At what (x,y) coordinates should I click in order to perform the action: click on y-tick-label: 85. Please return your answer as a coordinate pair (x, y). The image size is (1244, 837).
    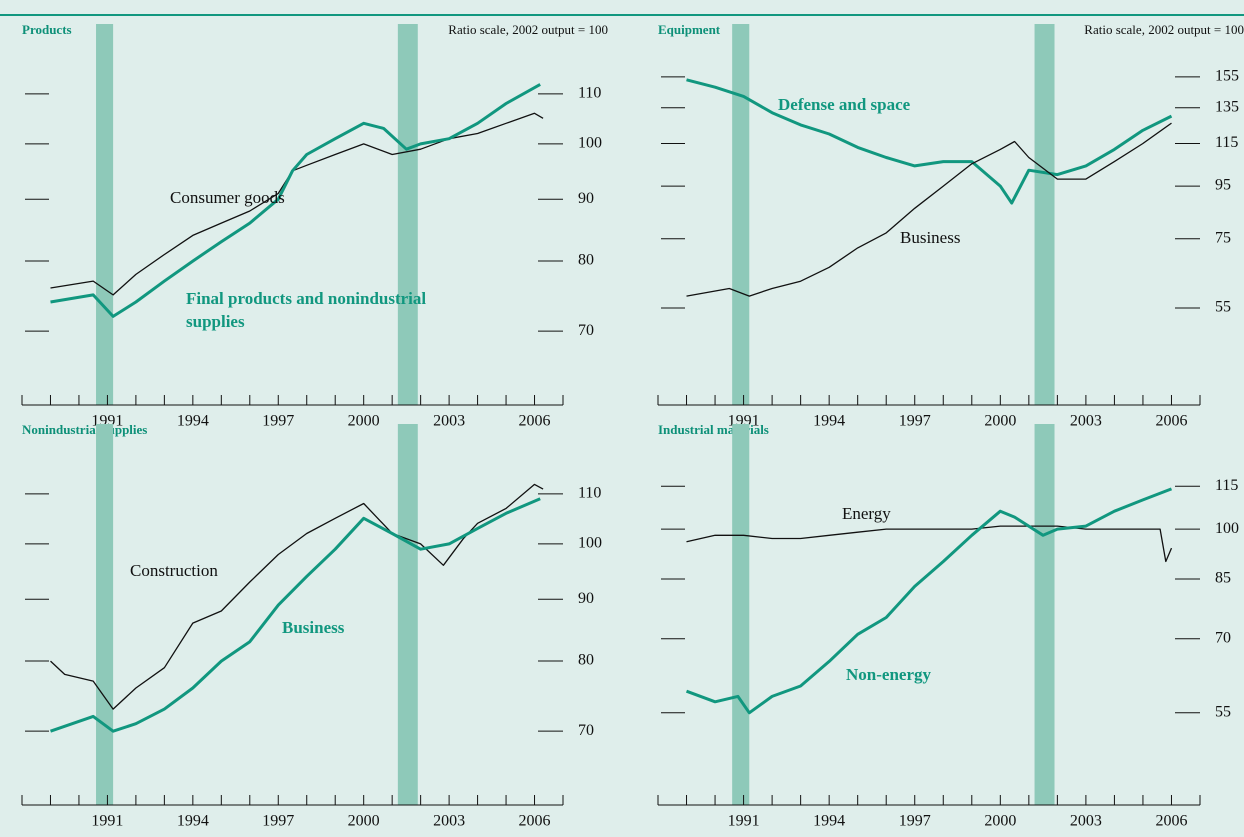
    Looking at the image, I should click on (1223, 578).